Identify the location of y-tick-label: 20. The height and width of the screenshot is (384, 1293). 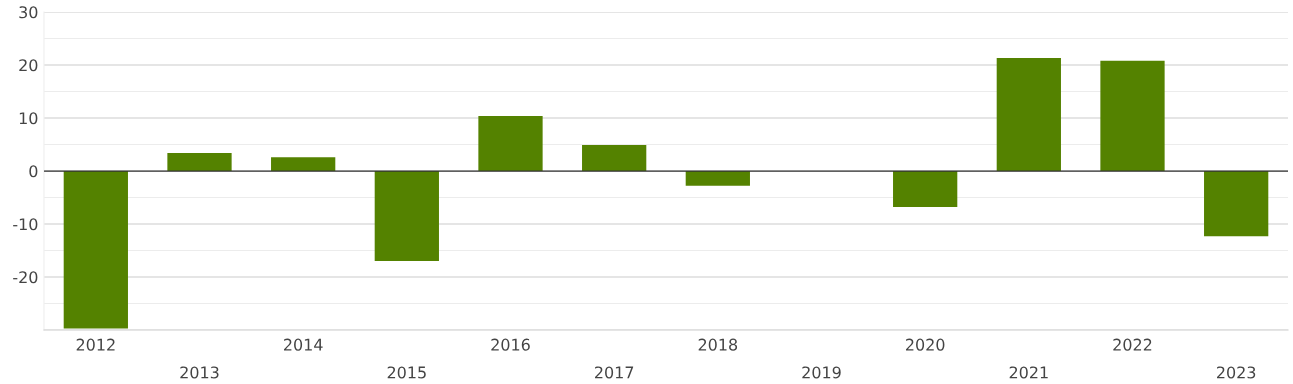
(28, 65).